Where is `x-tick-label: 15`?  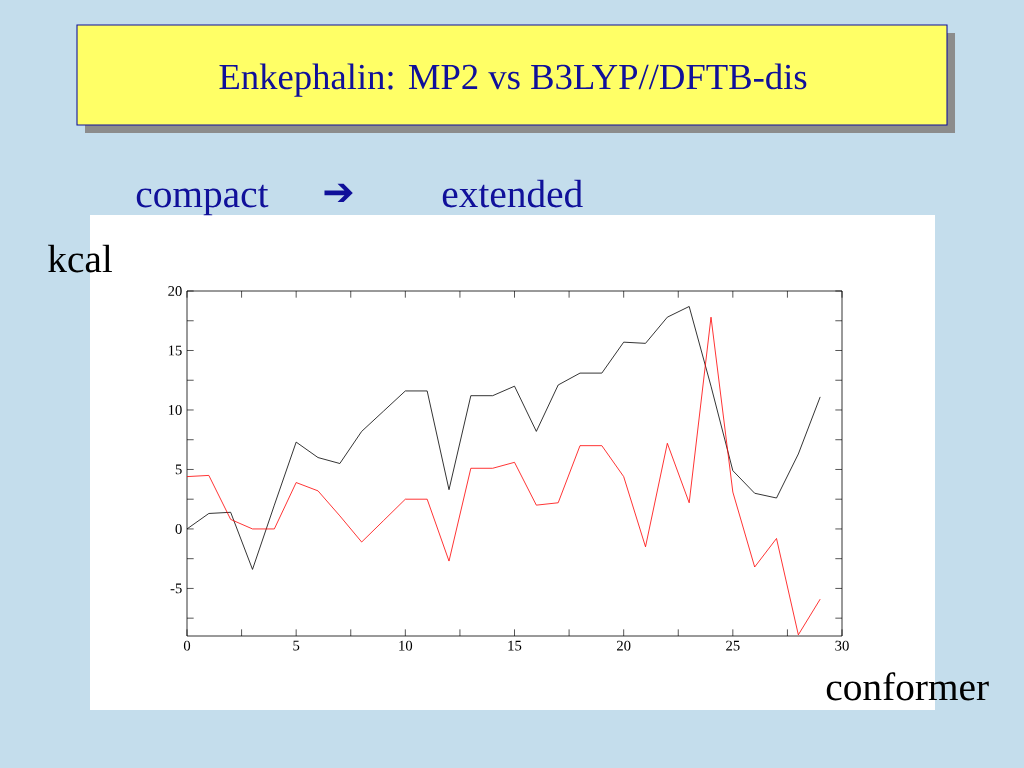 x-tick-label: 15 is located at coordinates (515, 645).